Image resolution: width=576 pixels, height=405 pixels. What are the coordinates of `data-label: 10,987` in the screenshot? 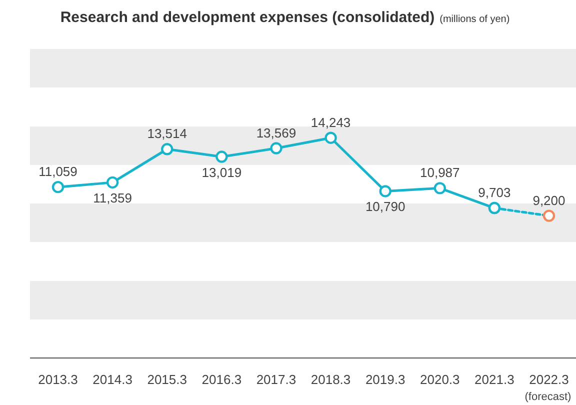 It's located at (440, 172).